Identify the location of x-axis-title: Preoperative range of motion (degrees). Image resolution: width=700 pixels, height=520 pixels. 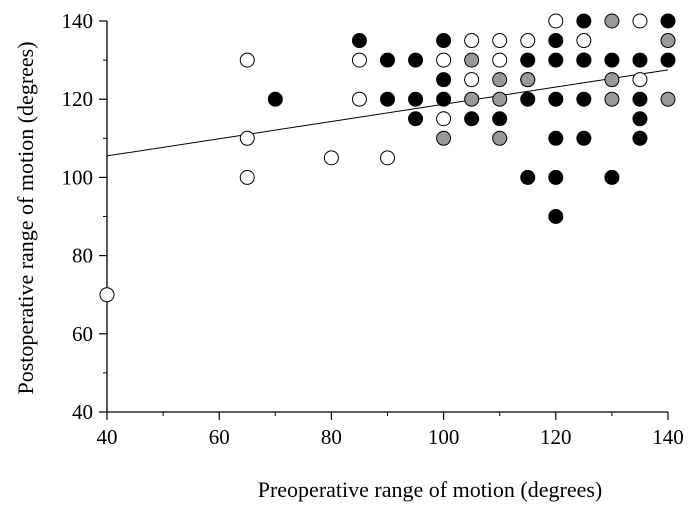
(430, 489).